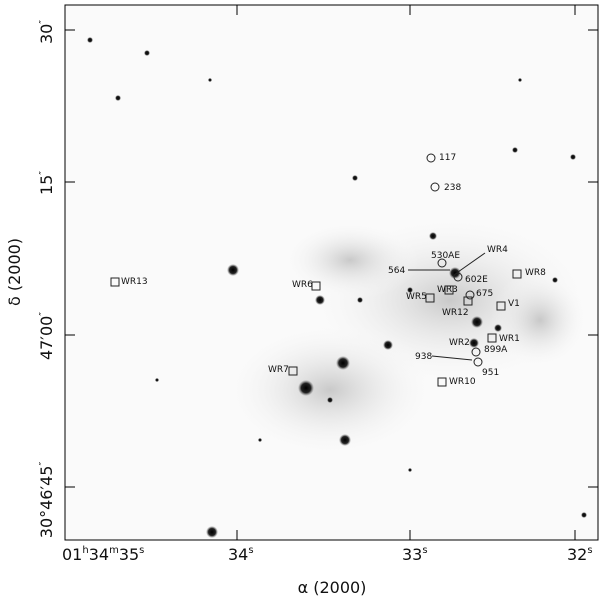  What do you see at coordinates (14, 272) in the screenshot?
I see `y-axis-title: δ (2000)` at bounding box center [14, 272].